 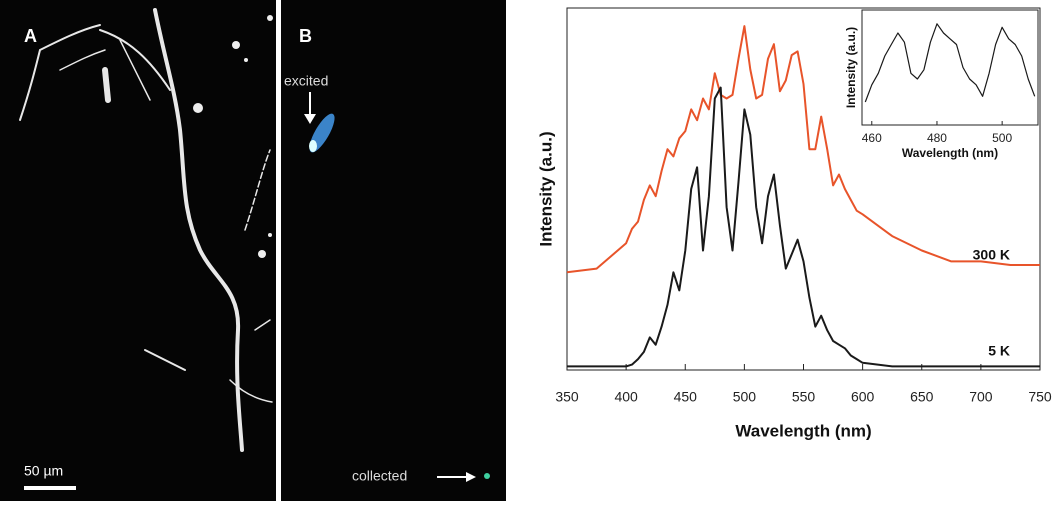 What do you see at coordinates (937, 138) in the screenshot?
I see `x-tick-label: 480` at bounding box center [937, 138].